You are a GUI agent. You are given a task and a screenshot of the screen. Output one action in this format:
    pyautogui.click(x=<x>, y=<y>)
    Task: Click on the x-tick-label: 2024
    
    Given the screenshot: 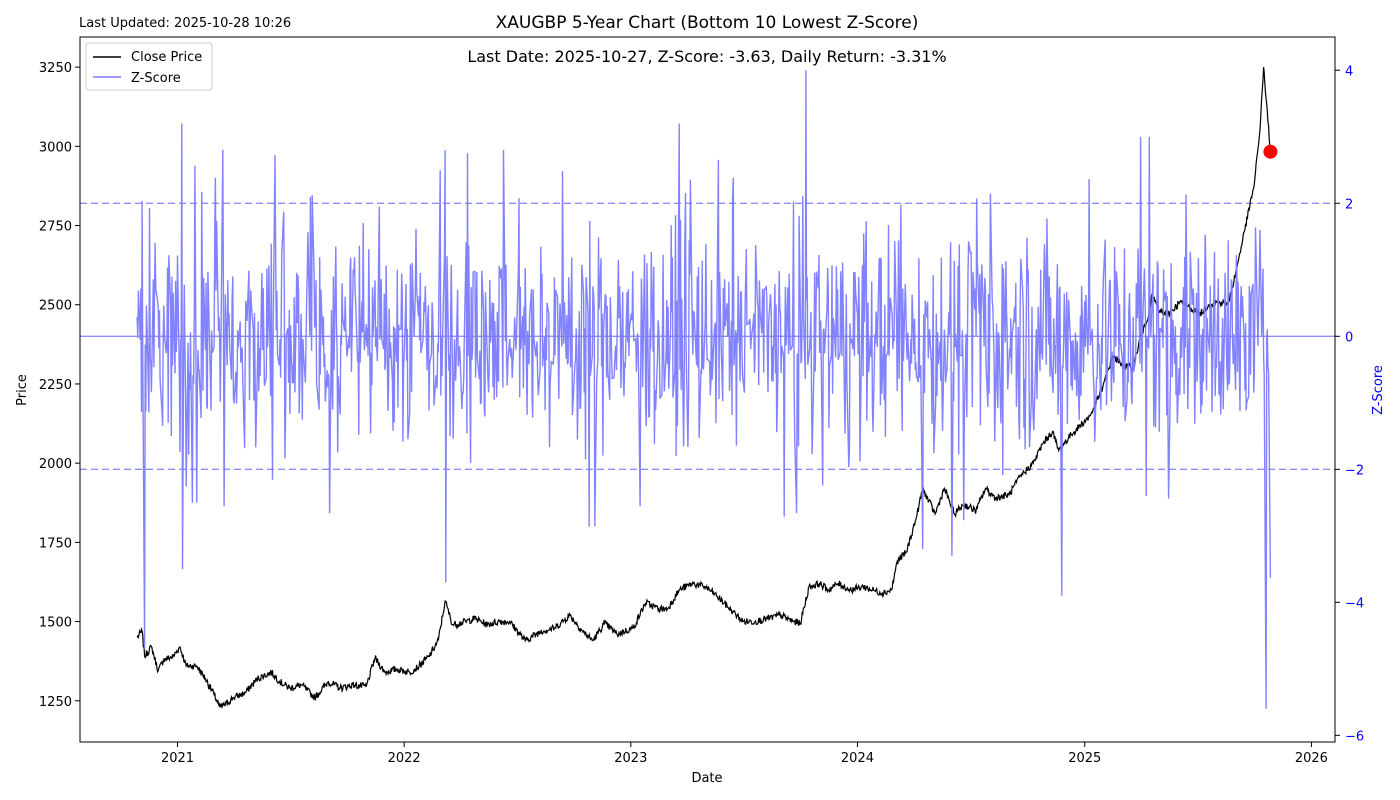 What is the action you would take?
    pyautogui.click(x=857, y=758)
    